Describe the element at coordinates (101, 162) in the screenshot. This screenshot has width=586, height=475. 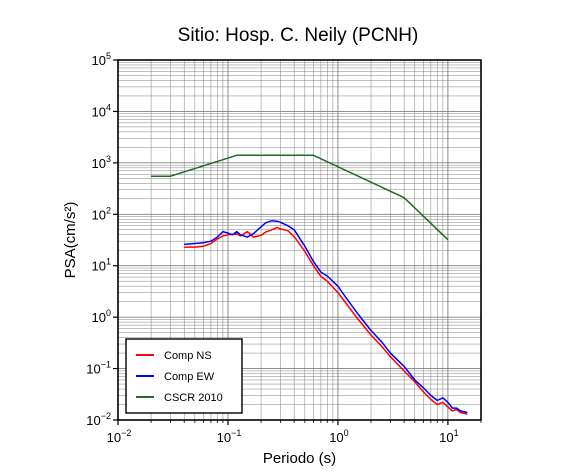
I see `y-tick-label: 10³` at that location.